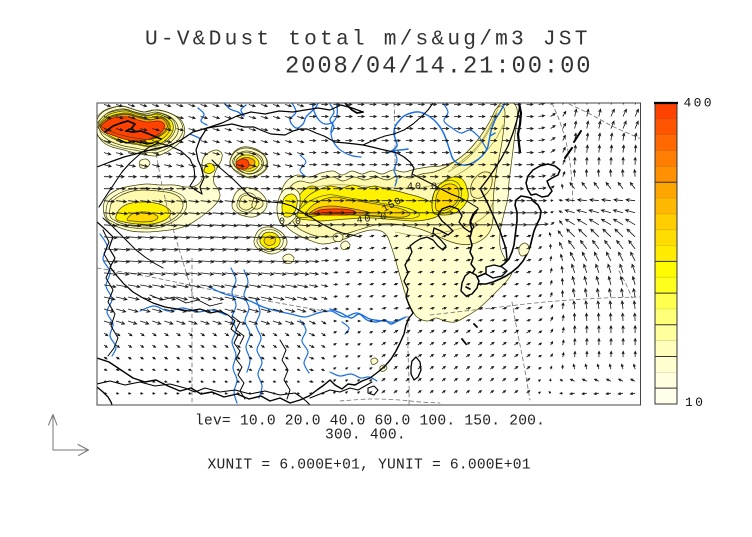 This screenshot has width=752, height=537. What do you see at coordinates (369, 465) in the screenshot?
I see `svg-text:XUNIT = 6.000E+01, YUNIT = 6.0: XUNIT = 6.000E+01, YUNIT = 6.000E+01` at bounding box center [369, 465].